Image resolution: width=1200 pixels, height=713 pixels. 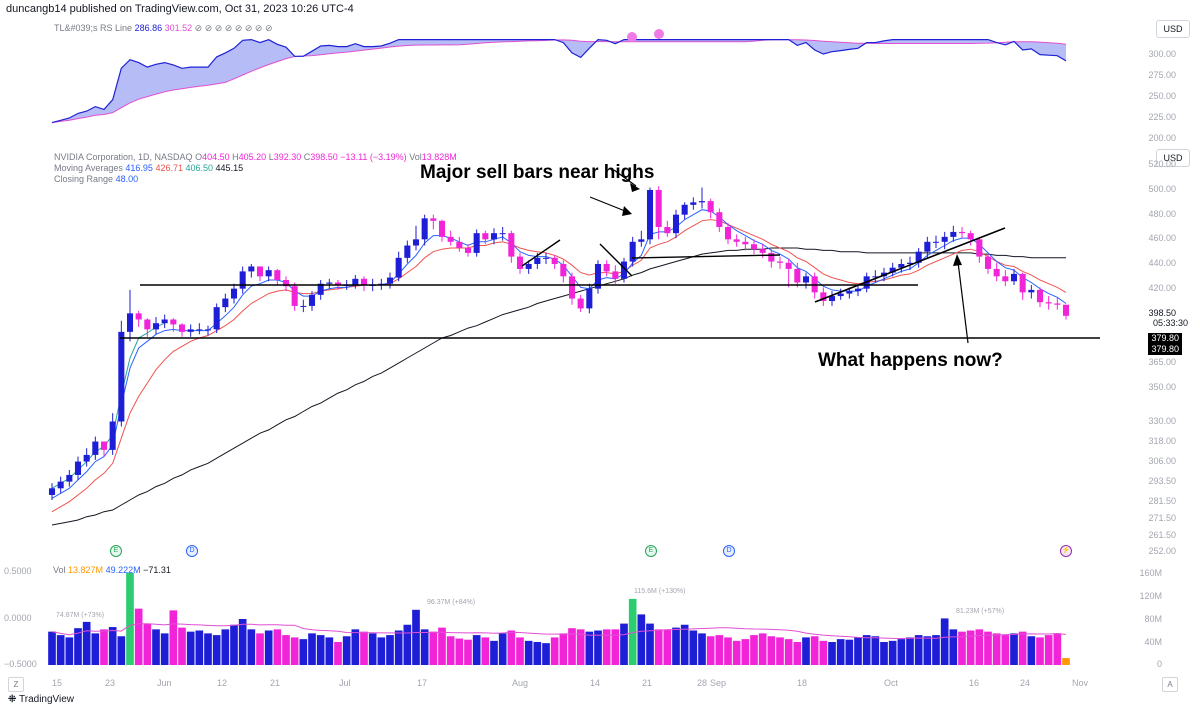 What do you see at coordinates (1170, 684) in the screenshot?
I see `auto-scale-button: A` at bounding box center [1170, 684].